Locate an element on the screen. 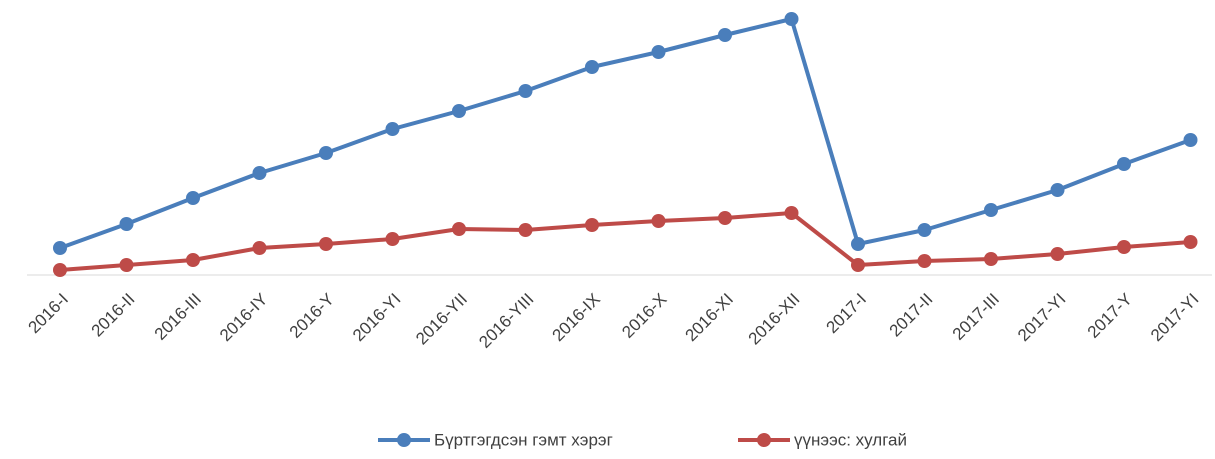 The width and height of the screenshot is (1215, 459). legend-item: Бүртгэгдсэн гэмт хэрэг is located at coordinates (495, 439).